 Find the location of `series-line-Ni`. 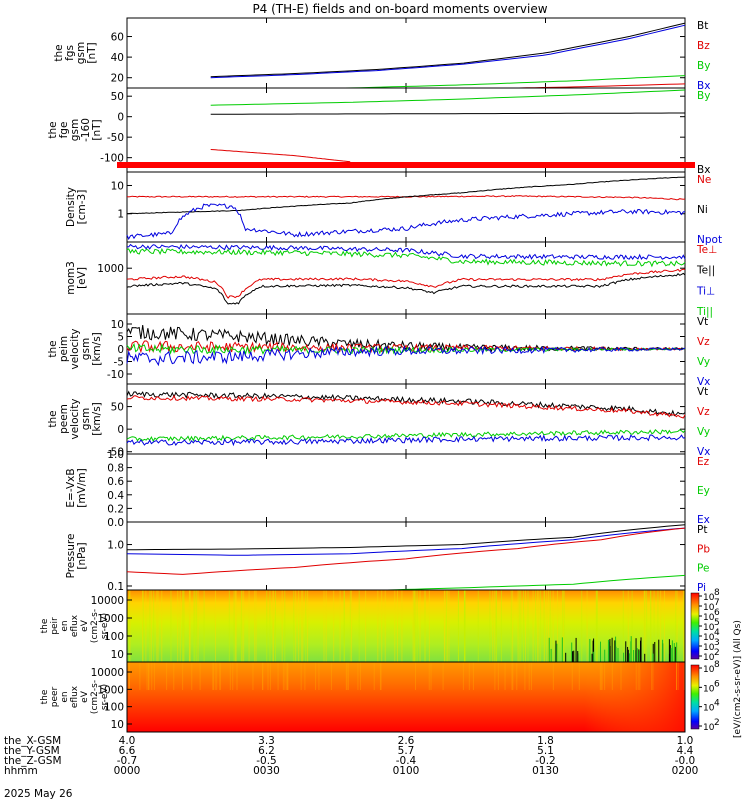

series-line-Ni is located at coordinates (406, 195).